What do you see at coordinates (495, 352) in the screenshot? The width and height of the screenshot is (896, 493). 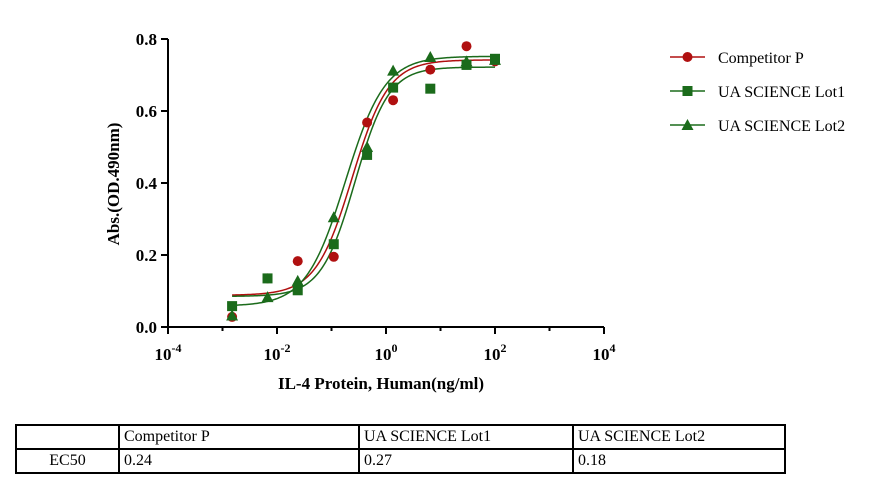 I see `x-tick-label: 10²` at bounding box center [495, 352].